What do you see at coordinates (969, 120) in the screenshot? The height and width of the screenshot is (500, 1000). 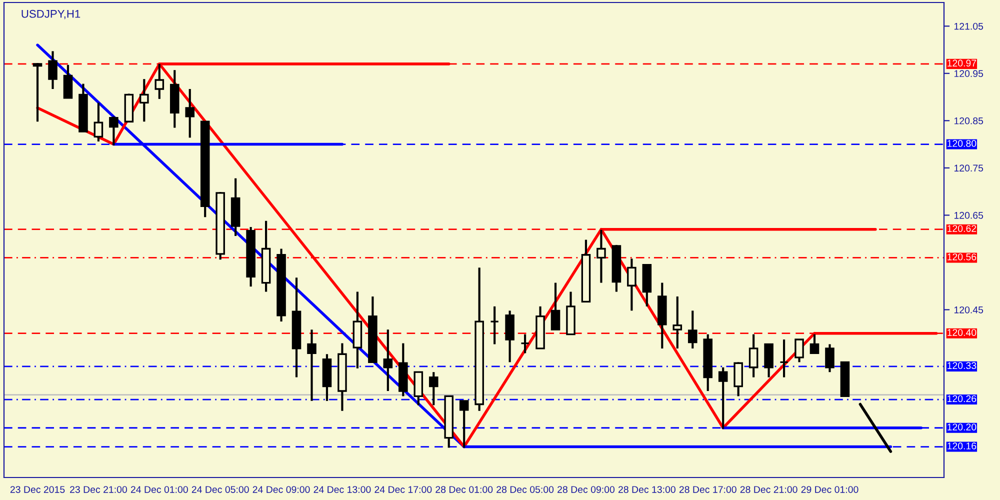 I see `y-tick-label: 120.85` at bounding box center [969, 120].